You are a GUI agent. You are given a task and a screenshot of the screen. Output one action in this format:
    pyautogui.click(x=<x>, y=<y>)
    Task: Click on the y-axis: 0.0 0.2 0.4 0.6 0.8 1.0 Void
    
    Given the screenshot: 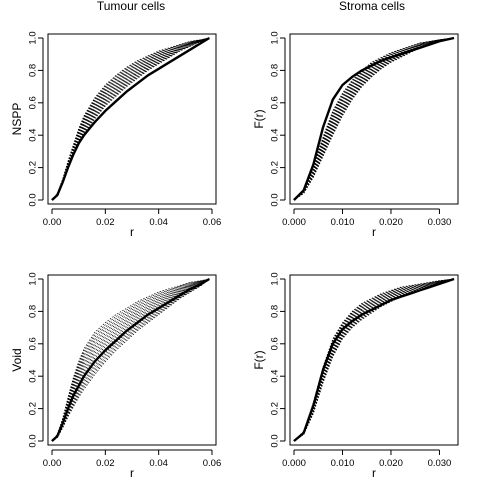 What is the action you would take?
    pyautogui.click(x=27, y=360)
    